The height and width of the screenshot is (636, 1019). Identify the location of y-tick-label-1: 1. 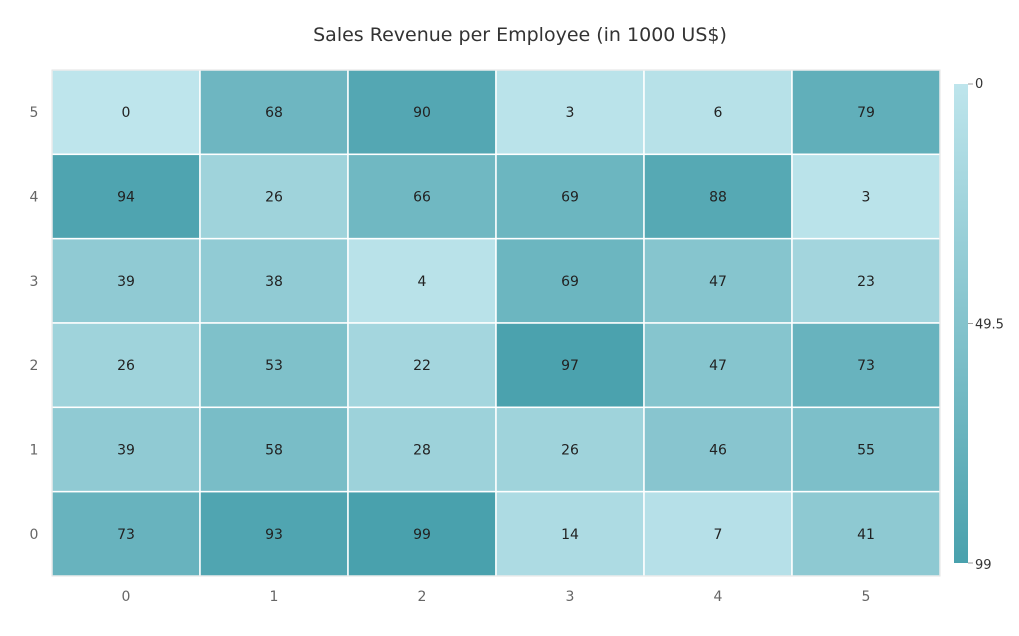
(34, 451).